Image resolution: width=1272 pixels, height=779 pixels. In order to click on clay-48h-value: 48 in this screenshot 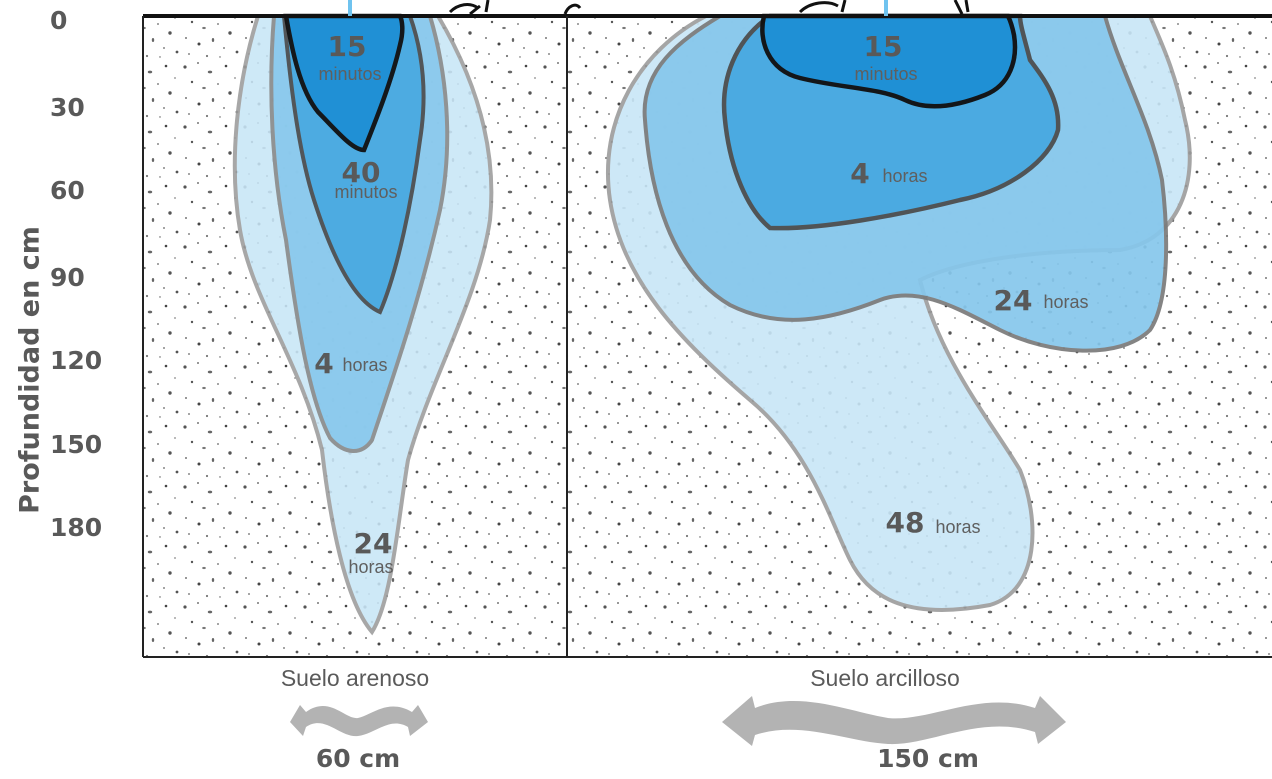, I will do `click(905, 522)`.